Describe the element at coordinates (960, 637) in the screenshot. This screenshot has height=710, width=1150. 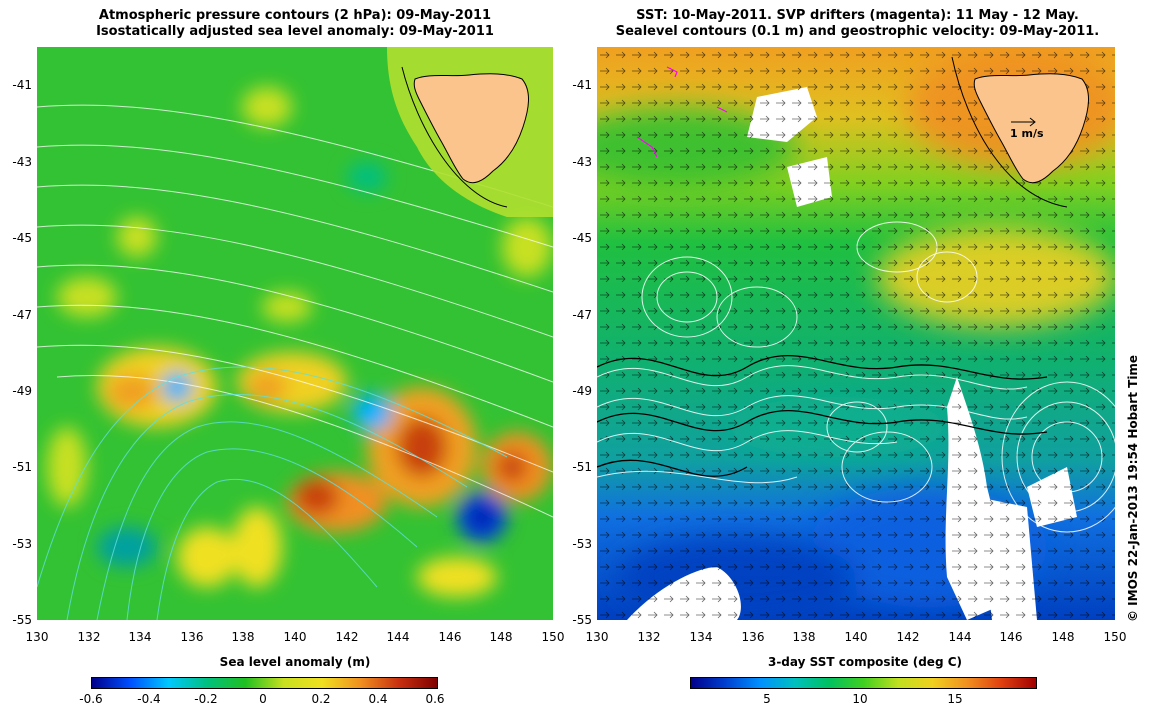
I see `right-x-tick: 144` at that location.